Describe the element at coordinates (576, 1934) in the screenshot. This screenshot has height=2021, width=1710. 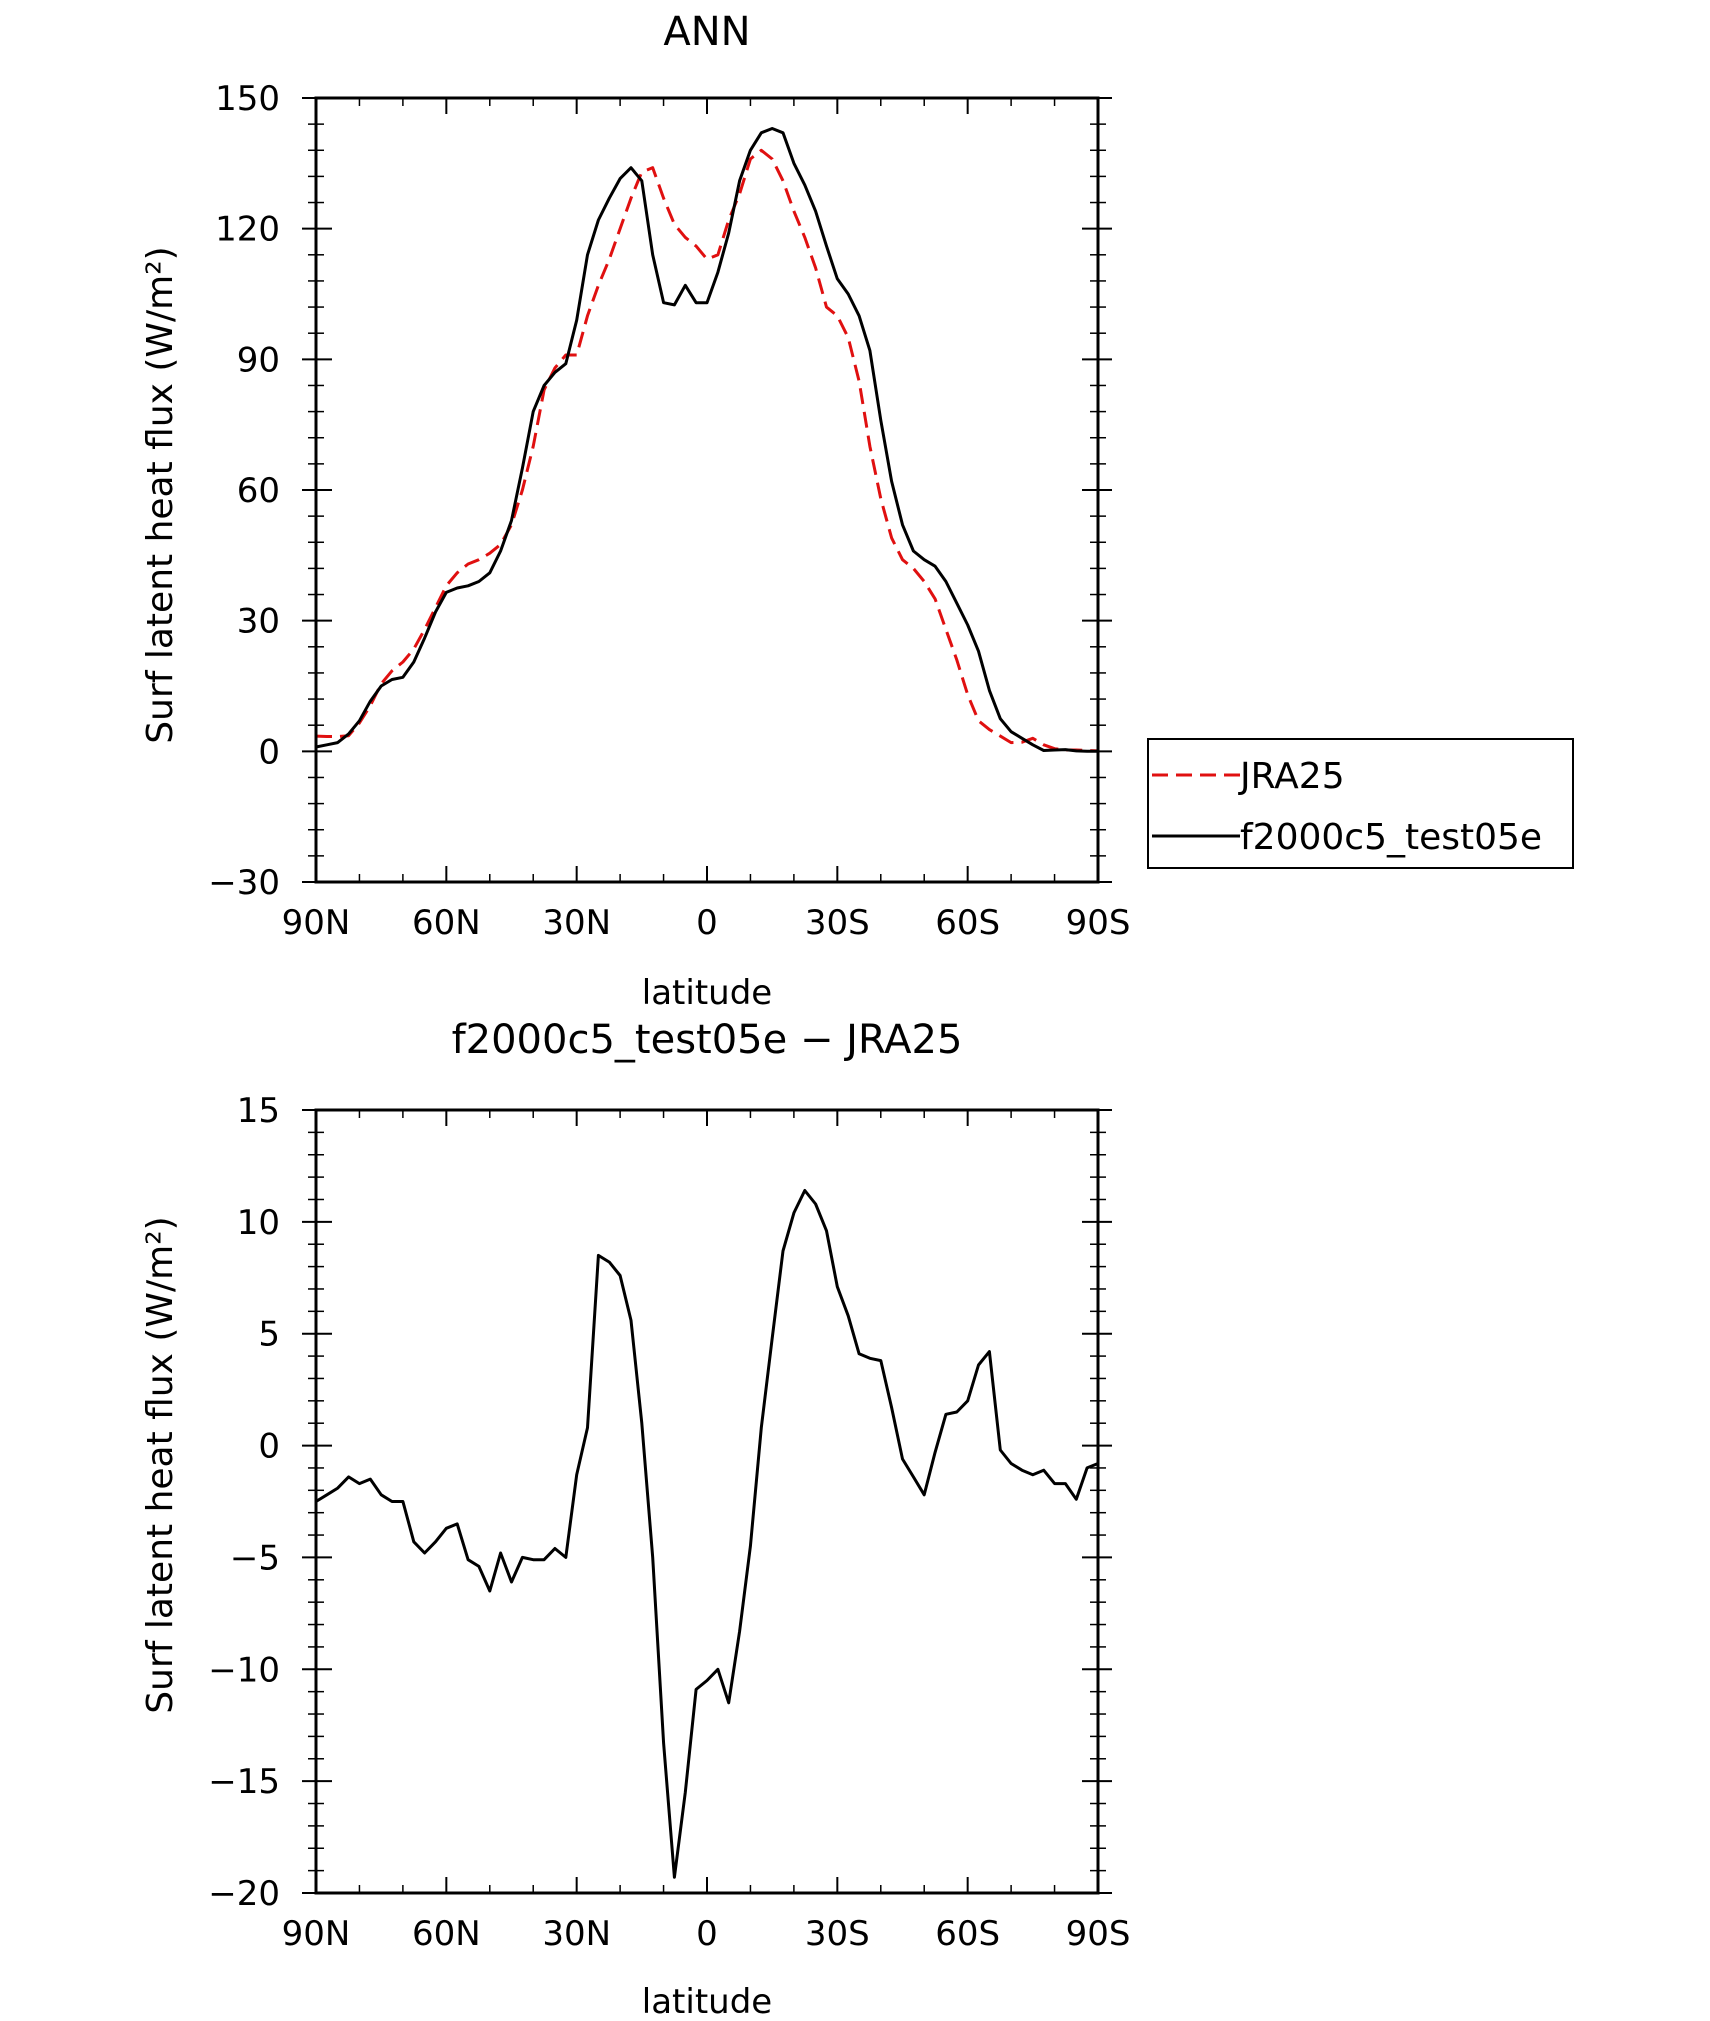
I see `bottom-x-tick-label: 30N` at that location.